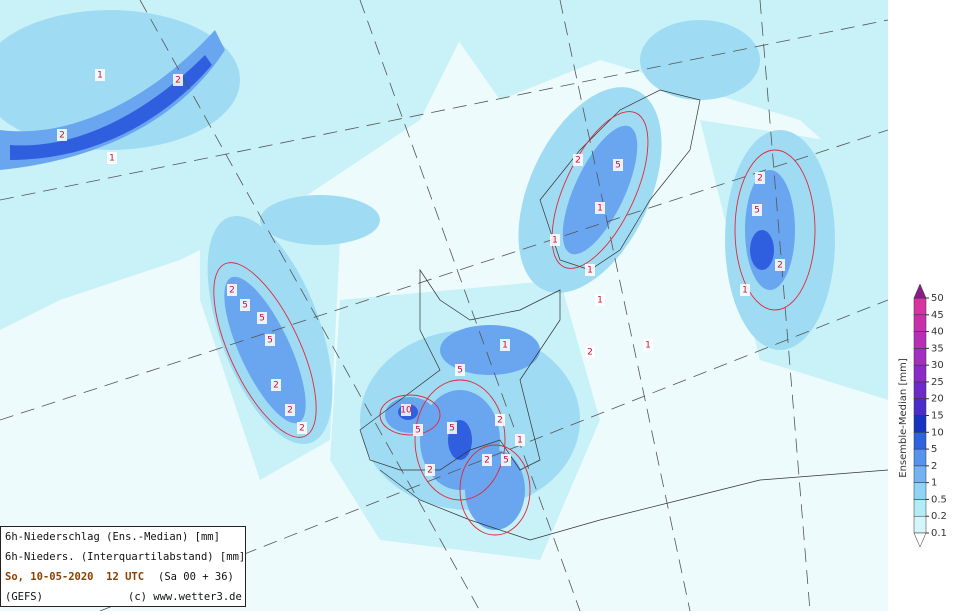  Describe the element at coordinates (125, 557) in the screenshot. I see `info-line: 6h-Nieders. (Interquartilabstand) [mm]` at that location.